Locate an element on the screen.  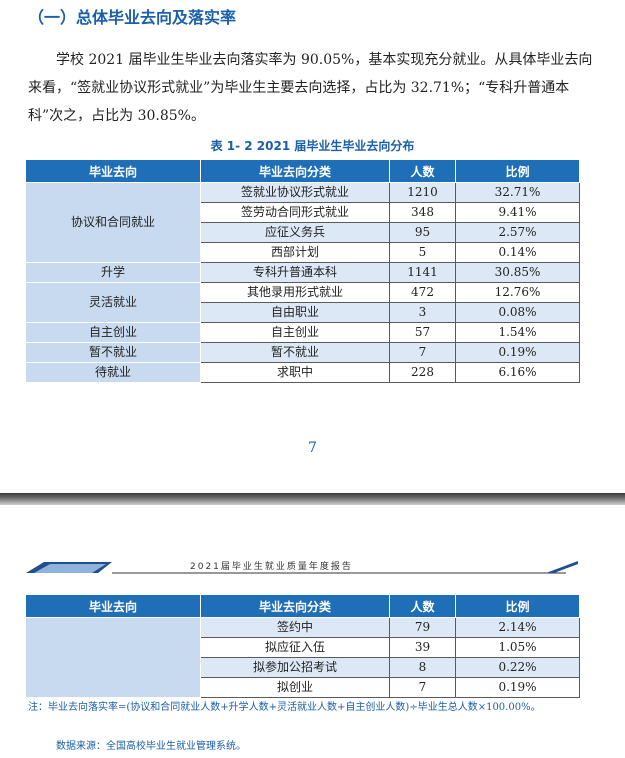
group-cell: 灵活就业 is located at coordinates (113, 302).